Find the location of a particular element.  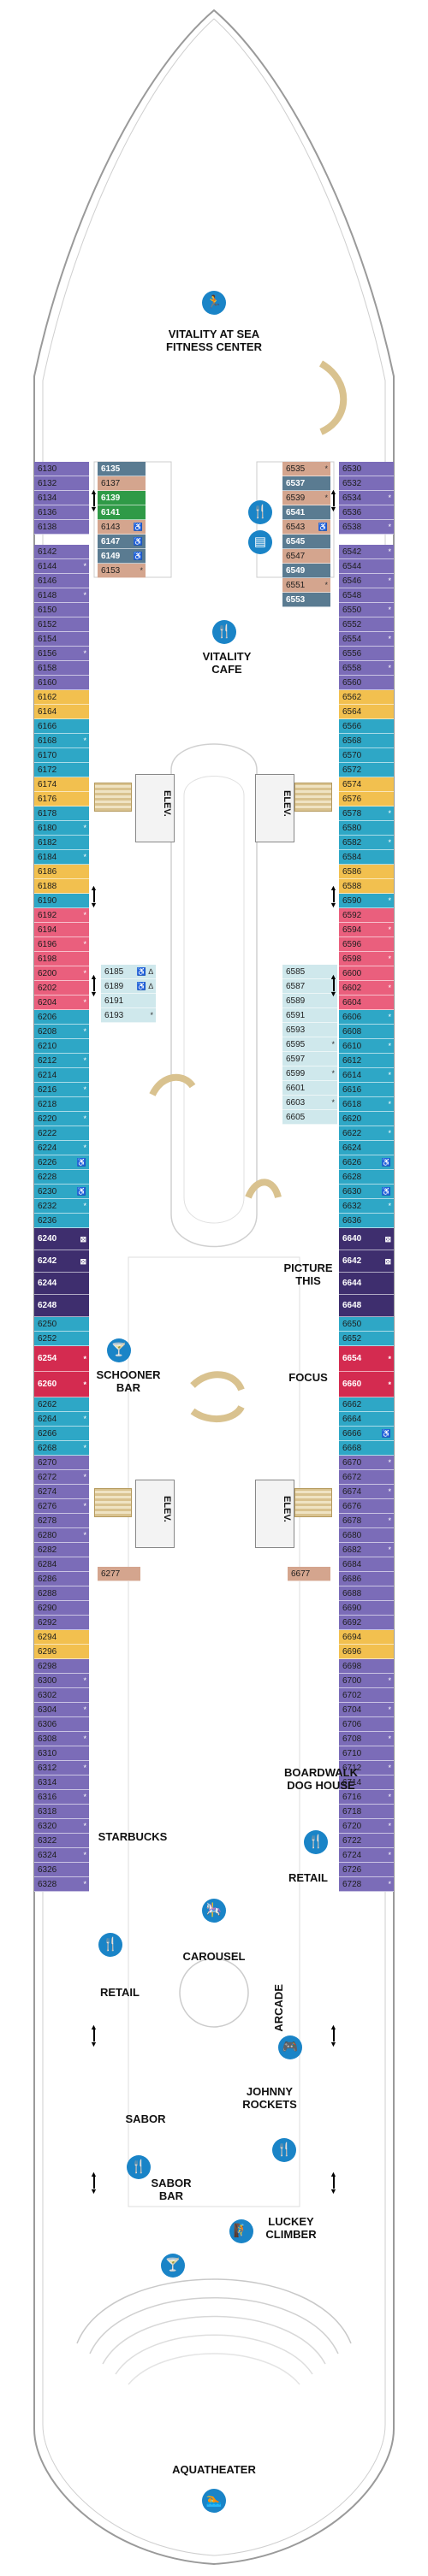

cabin-6586: 6586 is located at coordinates (366, 872).